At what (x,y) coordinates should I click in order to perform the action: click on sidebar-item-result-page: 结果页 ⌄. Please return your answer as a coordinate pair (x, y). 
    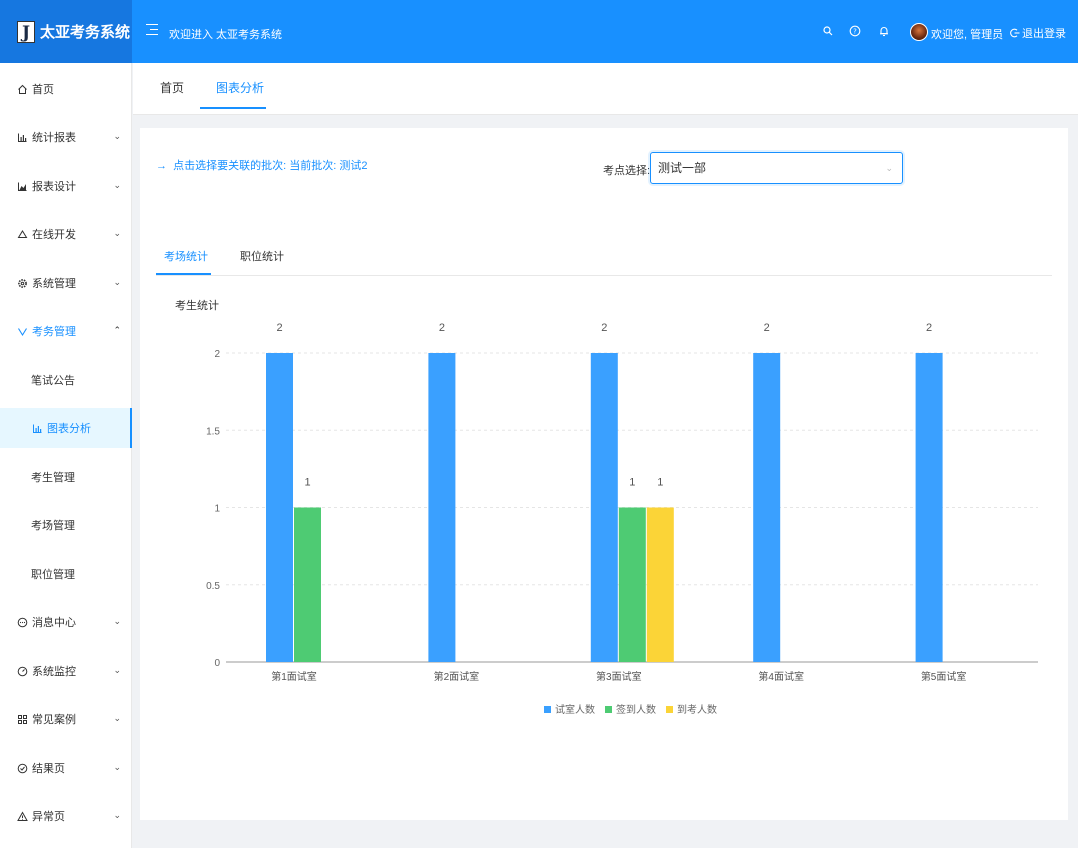
    Looking at the image, I should click on (66, 768).